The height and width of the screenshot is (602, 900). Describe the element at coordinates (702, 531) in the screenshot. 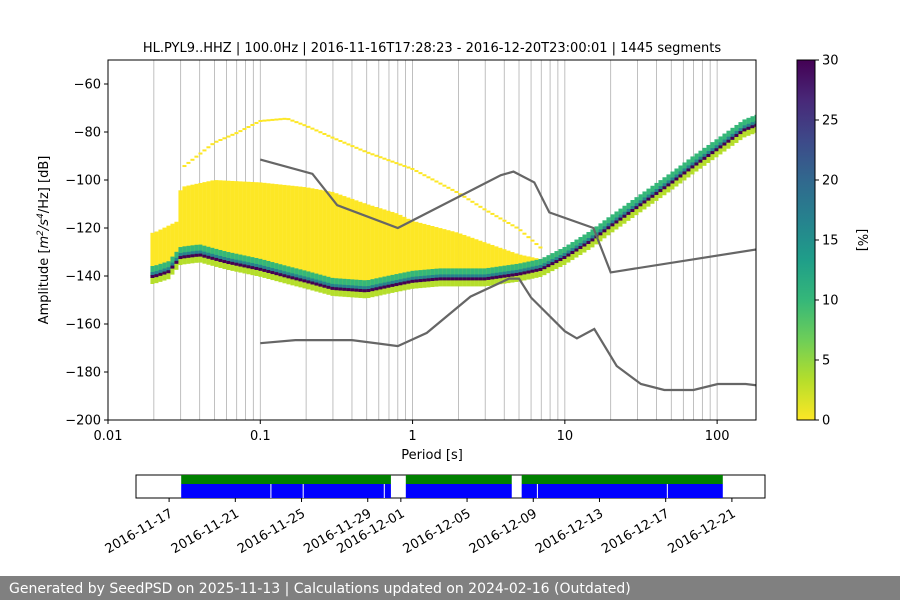

I see `date-tick-label: 2016-12-21` at that location.